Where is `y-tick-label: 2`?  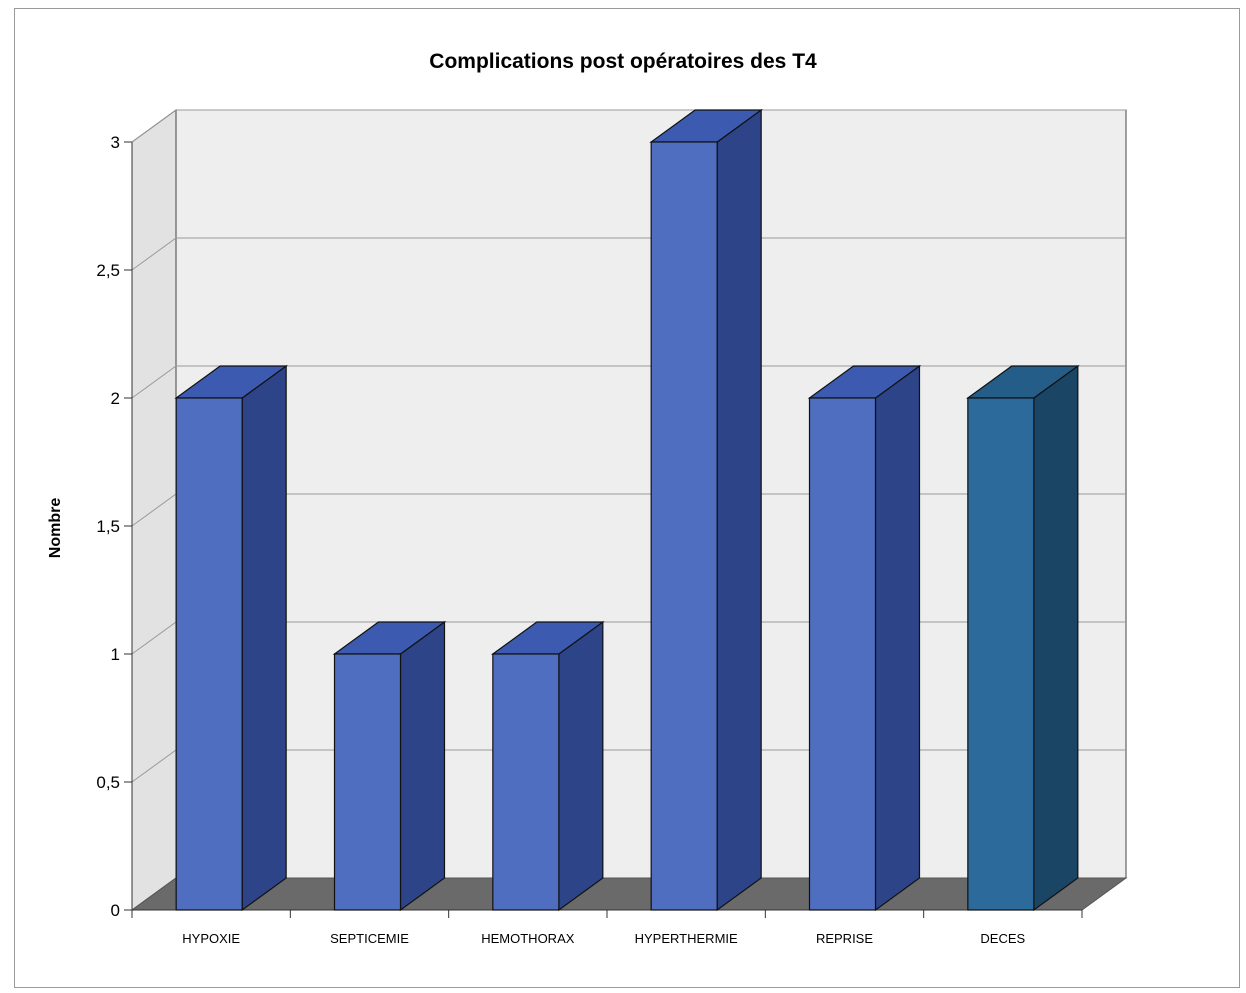 y-tick-label: 2 is located at coordinates (115, 398).